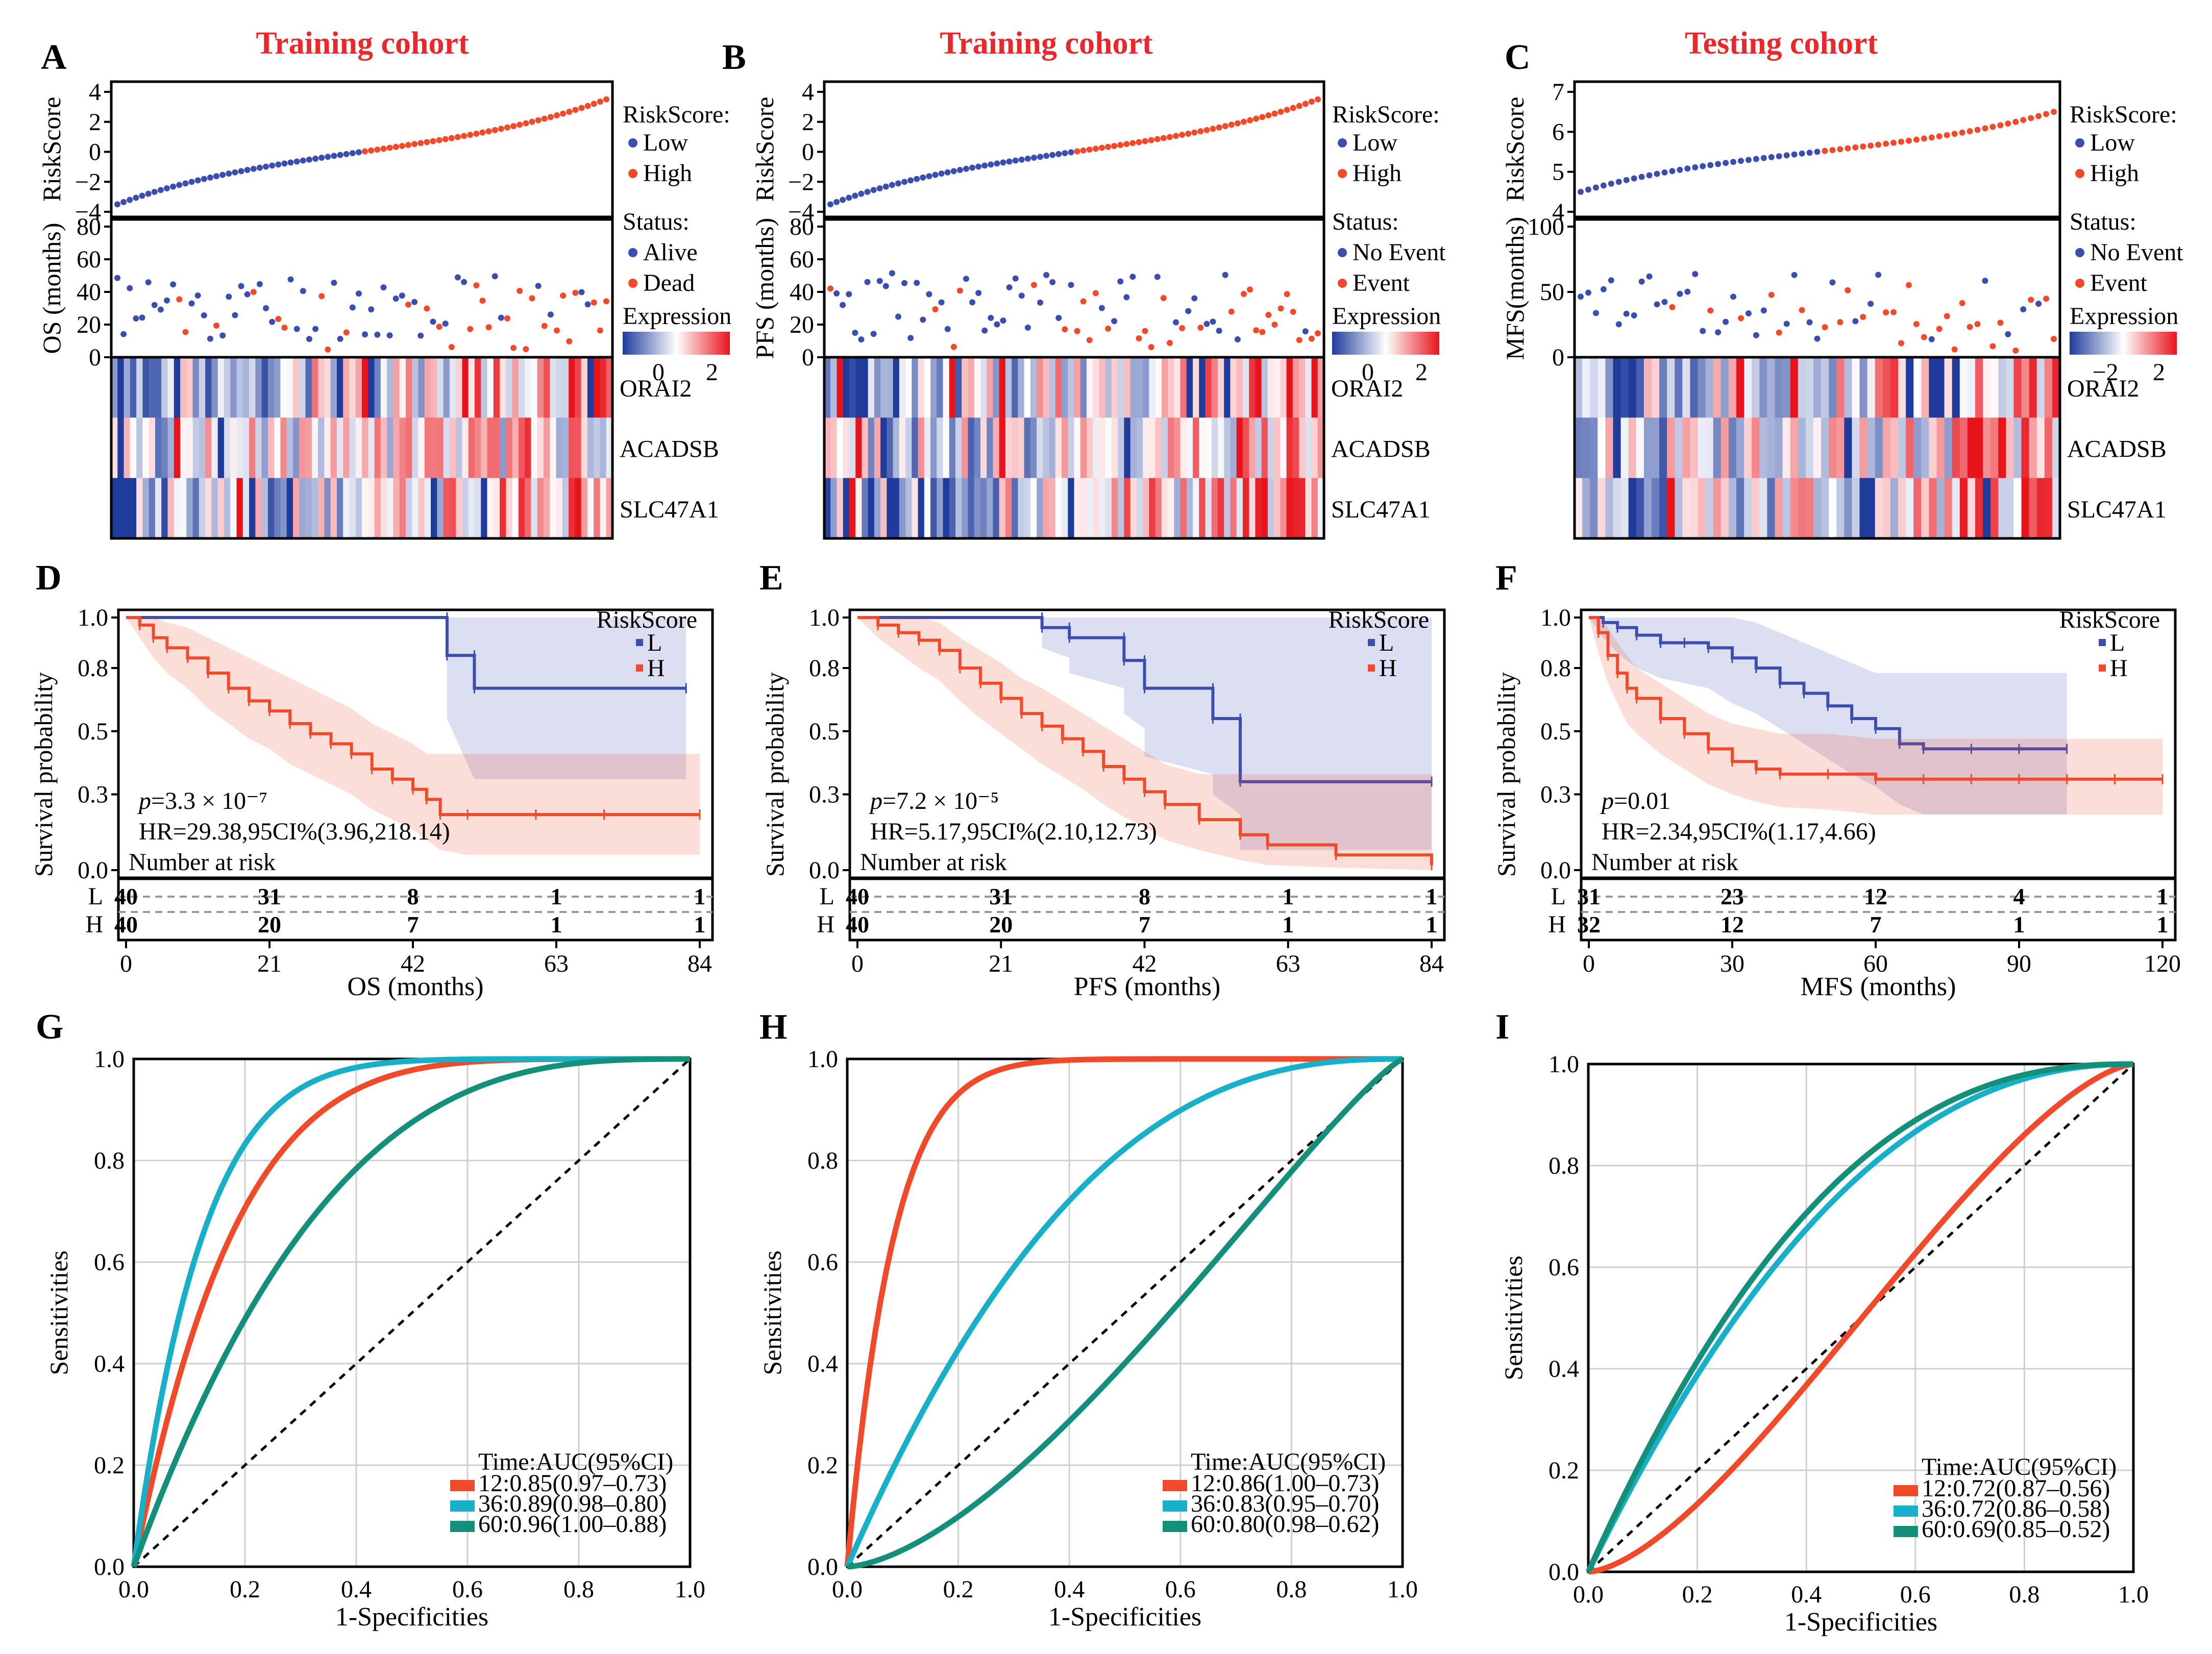 This screenshot has height=1654, width=2212. I want to click on legend-status0-label: No Event, so click(1399, 252).